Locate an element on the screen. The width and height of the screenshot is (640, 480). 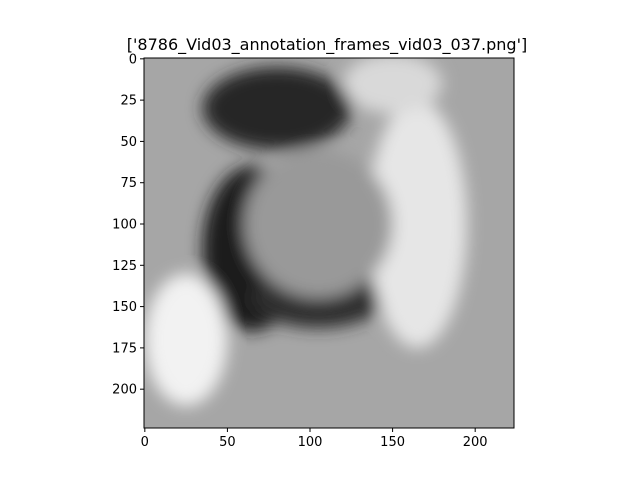
y-tick-label: 0 is located at coordinates (133, 59).